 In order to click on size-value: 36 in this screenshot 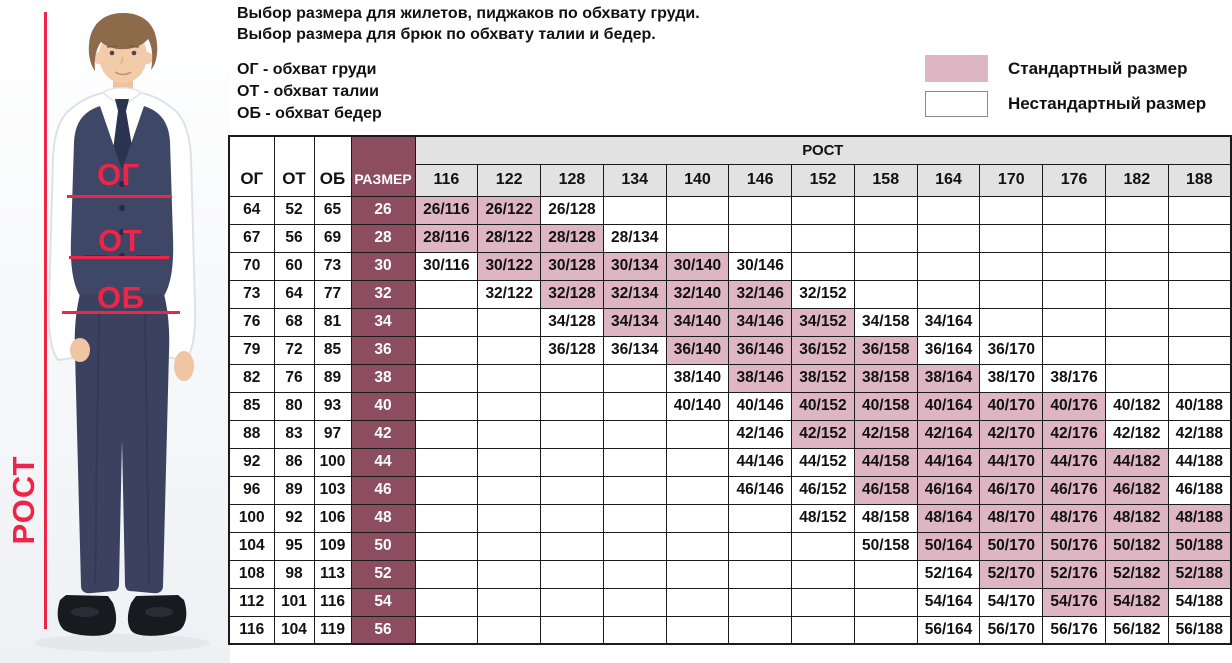, I will do `click(383, 350)`.